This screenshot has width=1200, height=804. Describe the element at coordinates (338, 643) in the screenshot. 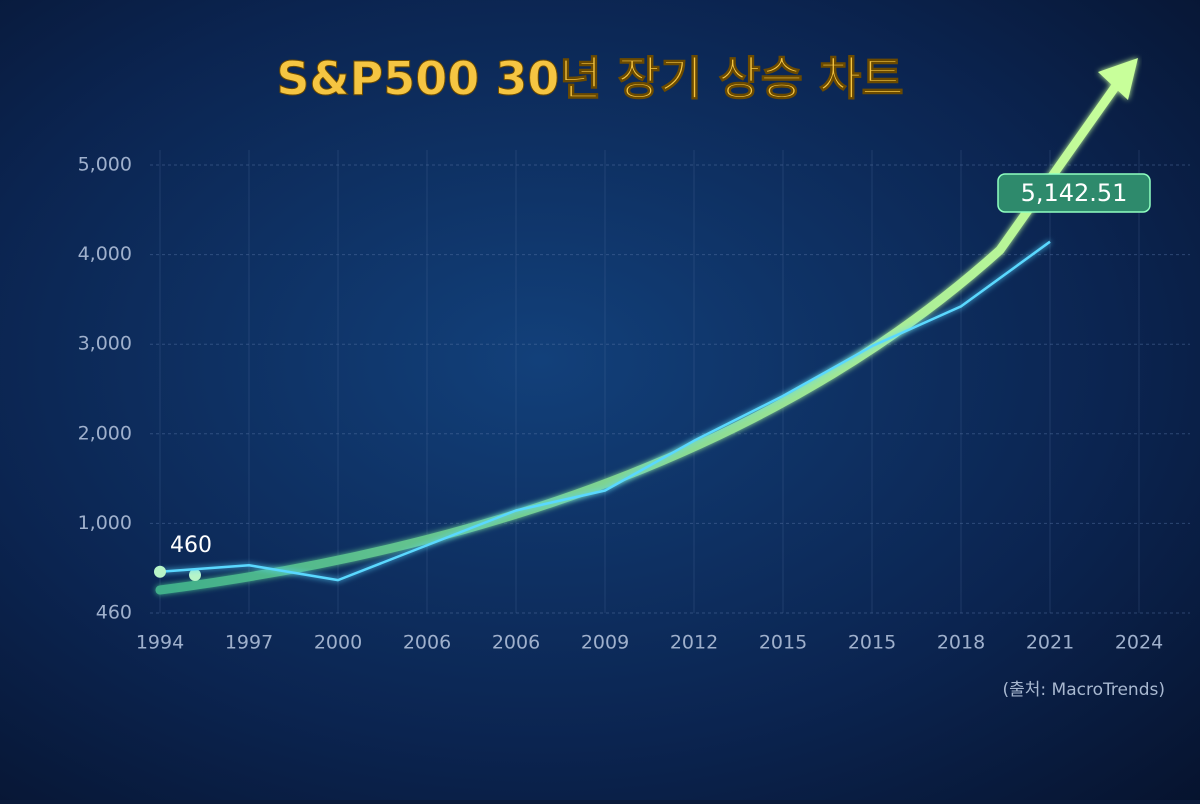

I see `x-tick-label: 2000` at that location.